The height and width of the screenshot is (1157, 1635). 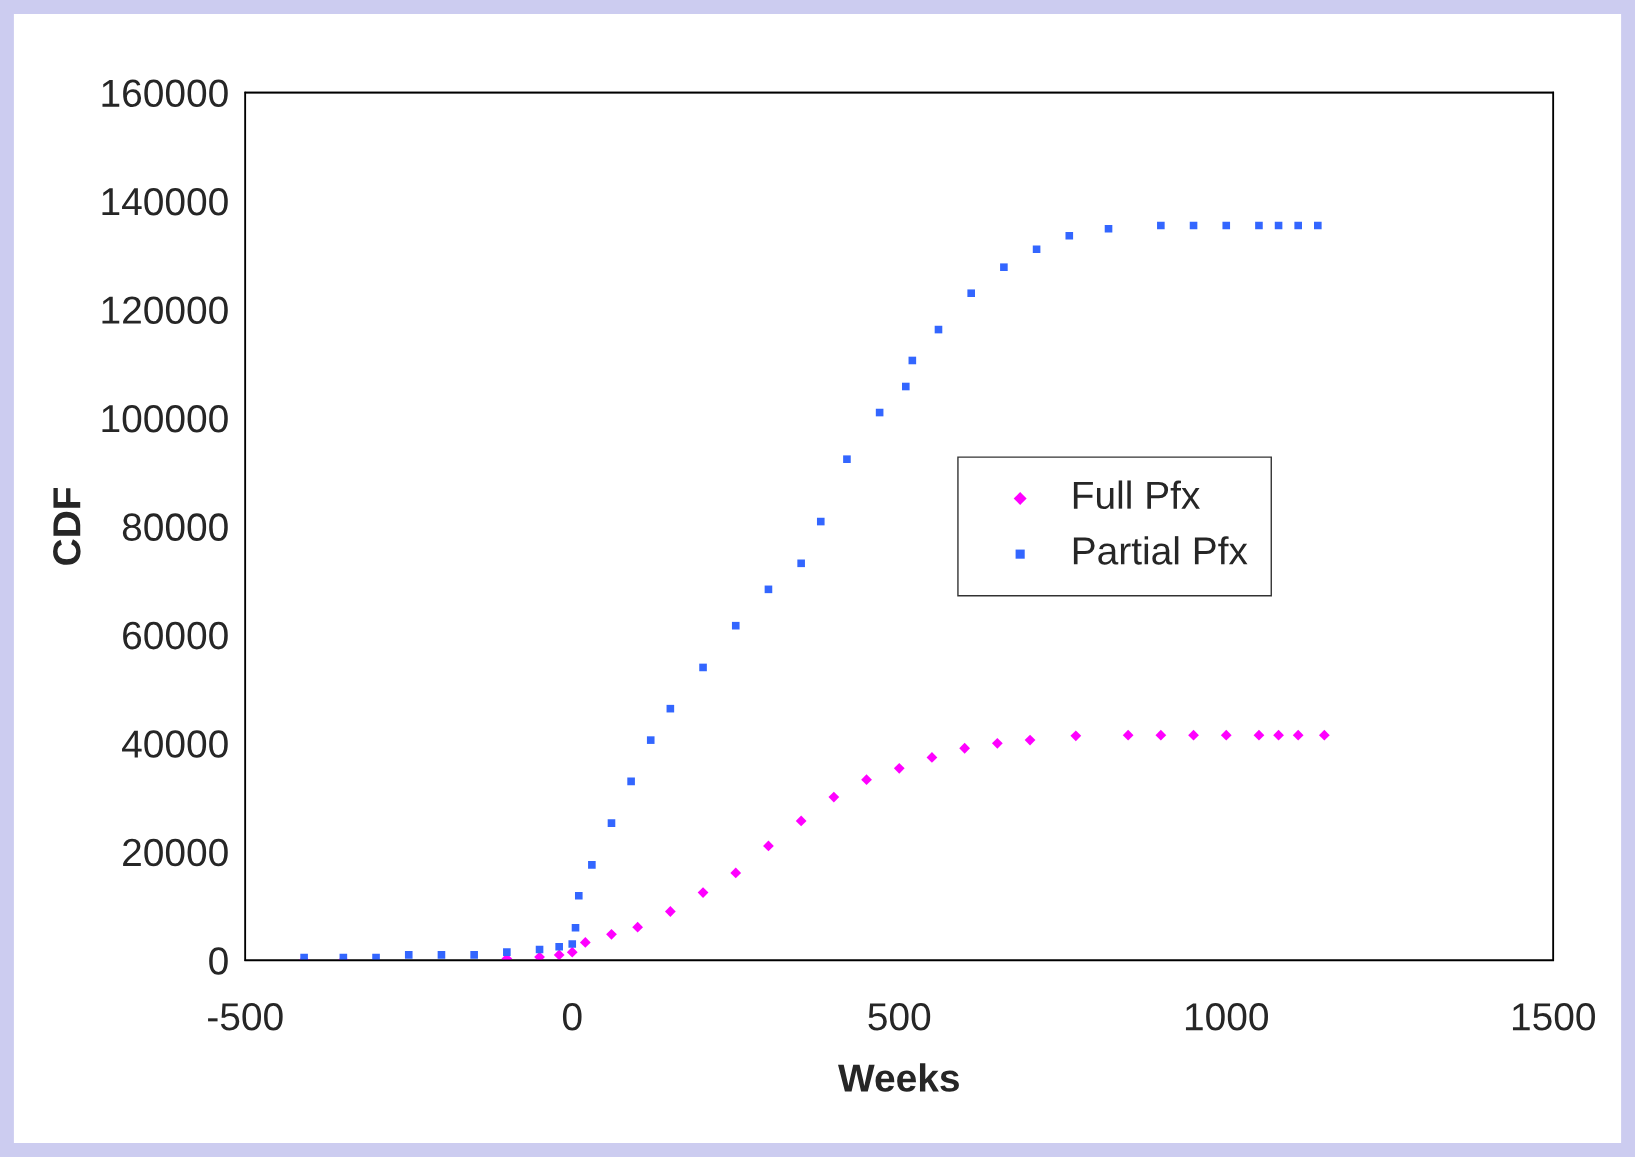 What do you see at coordinates (1226, 1017) in the screenshot?
I see `x-tick-label: 1000` at bounding box center [1226, 1017].